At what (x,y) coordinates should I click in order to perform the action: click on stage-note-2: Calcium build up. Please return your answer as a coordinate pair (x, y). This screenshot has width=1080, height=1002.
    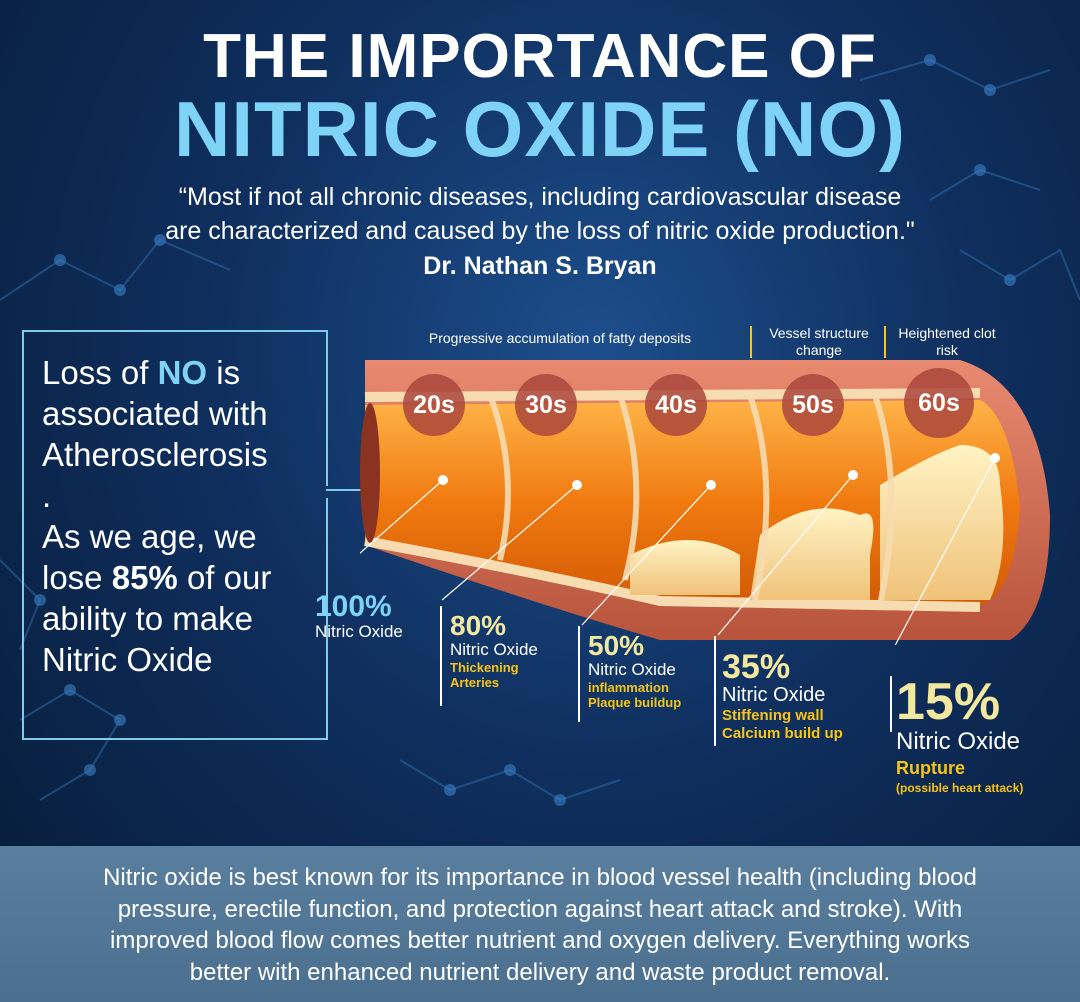
    Looking at the image, I should click on (782, 733).